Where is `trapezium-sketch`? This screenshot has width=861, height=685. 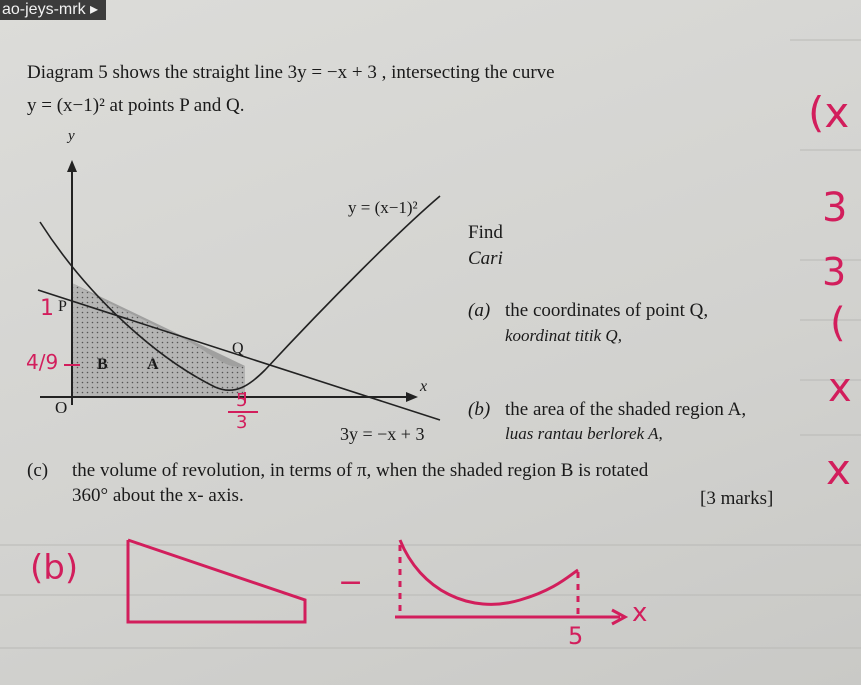 trapezium-sketch is located at coordinates (216, 581).